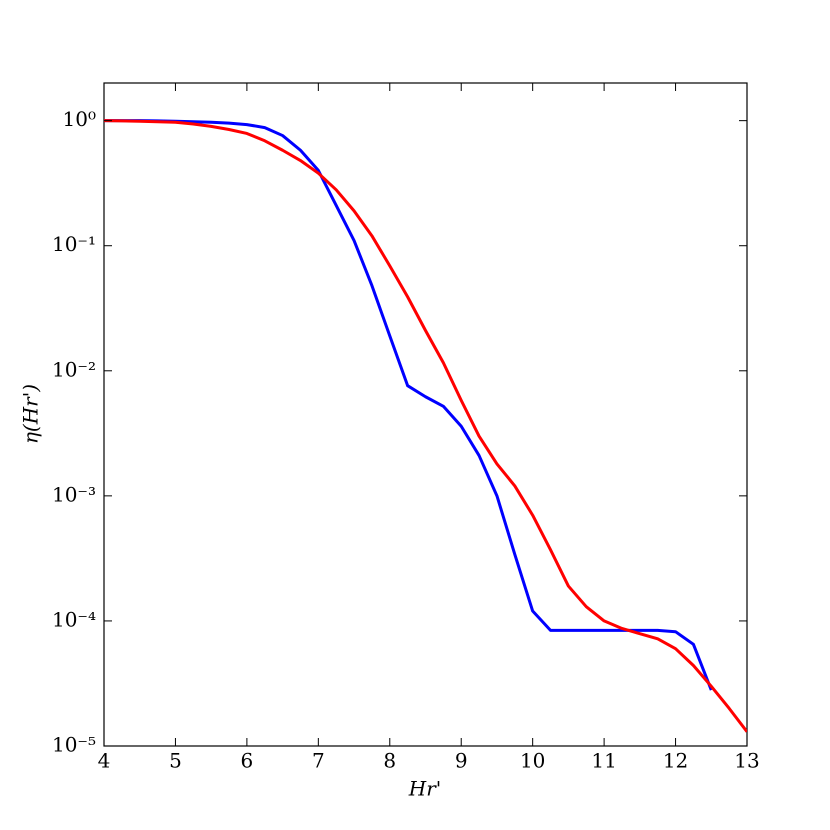 This screenshot has width=830, height=830. I want to click on x-tick-label: 13, so click(746, 761).